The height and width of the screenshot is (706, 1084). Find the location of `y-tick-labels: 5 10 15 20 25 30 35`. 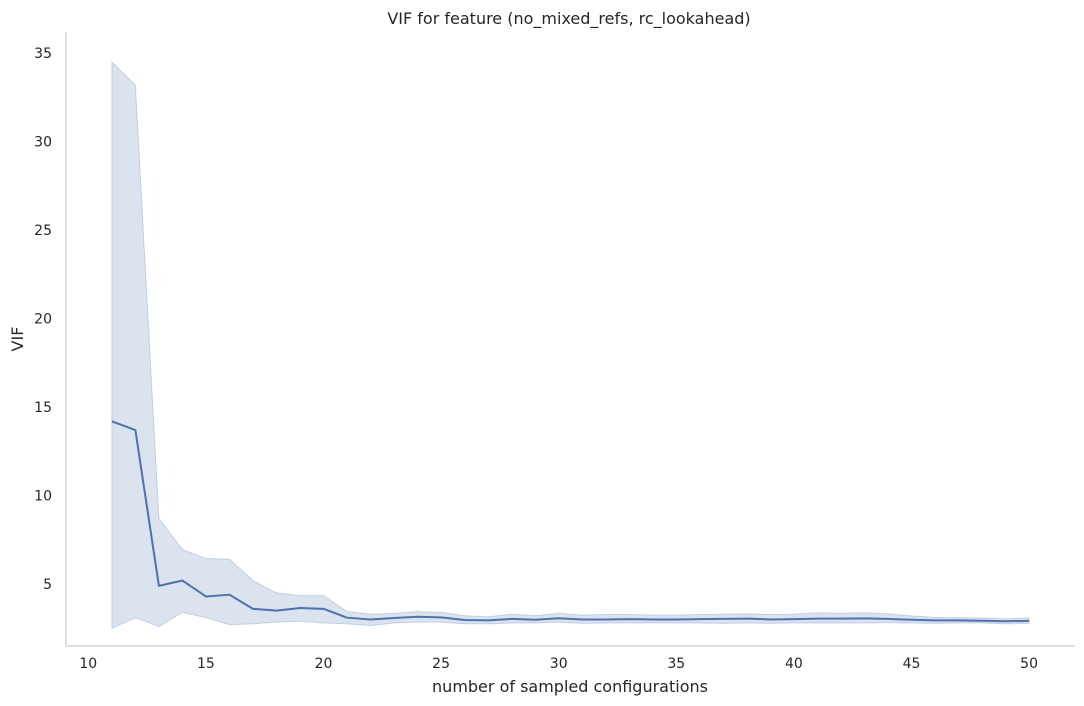

y-tick-labels: 5 10 15 20 25 30 35 is located at coordinates (43, 319).